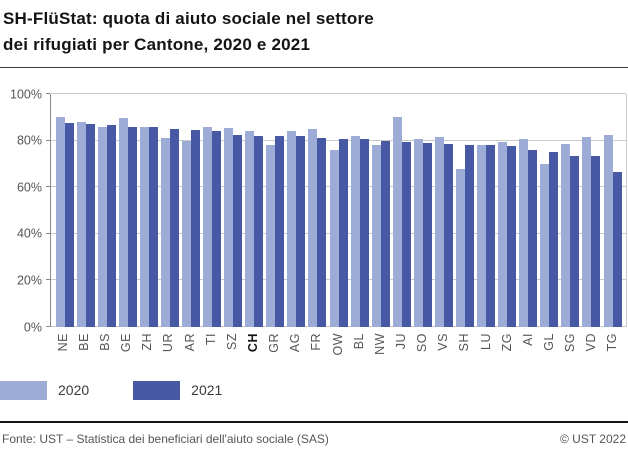  Describe the element at coordinates (157, 44) in the screenshot. I see `chart-title-line2: dei rifugiati per Cantone, 2020 e 2021` at that location.